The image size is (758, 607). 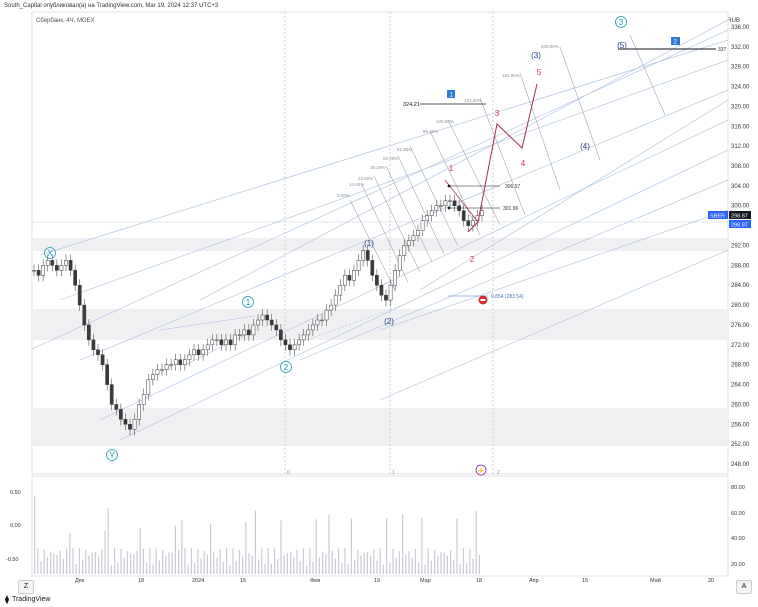 I want to click on vol-right-tick: 40.00, so click(x=738, y=539).